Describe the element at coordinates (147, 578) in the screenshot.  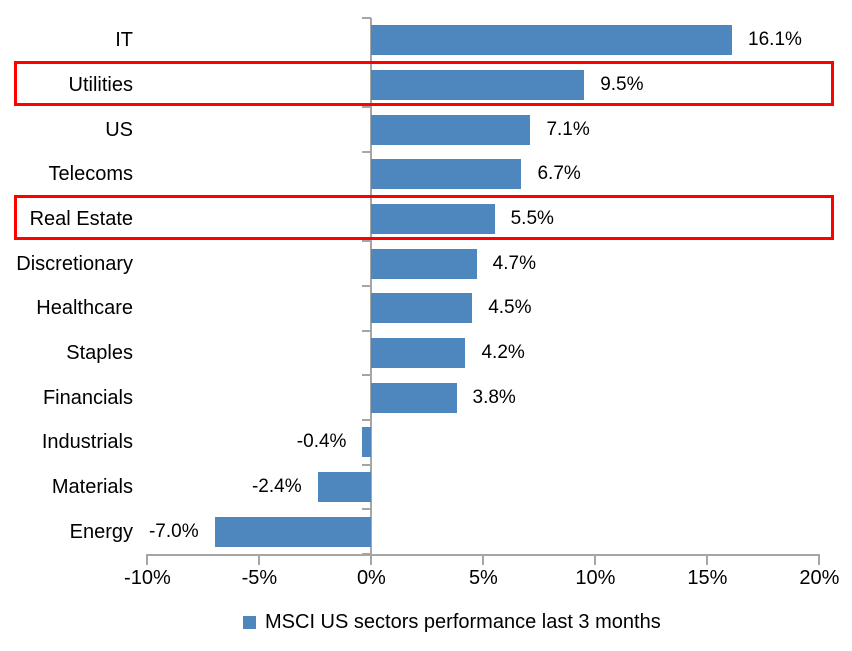
I see `value-axis-tick-label: -10%` at that location.